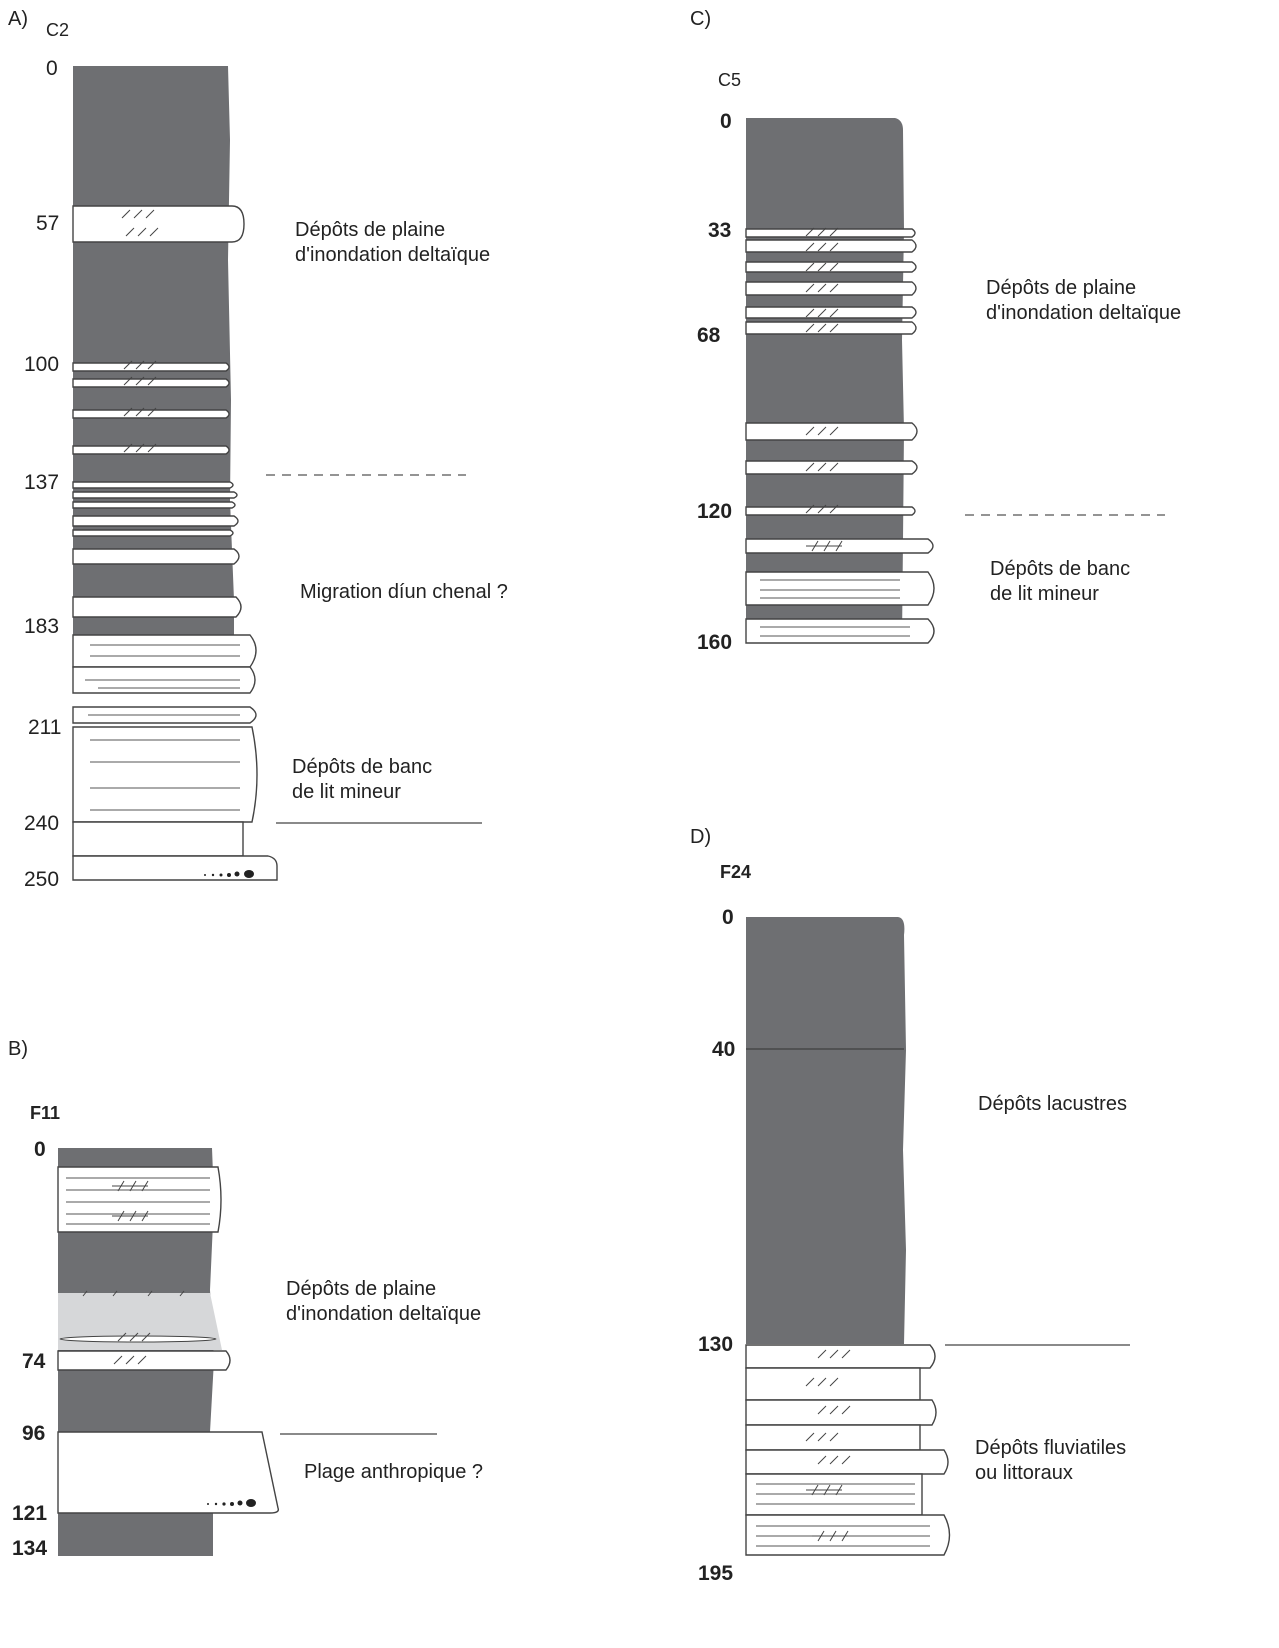  Describe the element at coordinates (1052, 1104) in the screenshot. I see `facies-note: Dépôts lacustres` at that location.